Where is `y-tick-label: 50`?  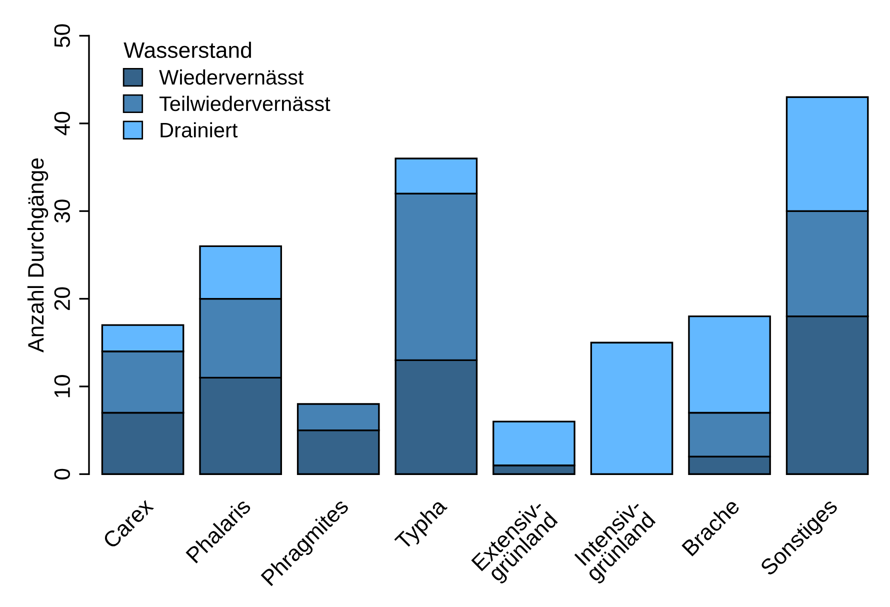
y-tick-label: 50 is located at coordinates (62, 36).